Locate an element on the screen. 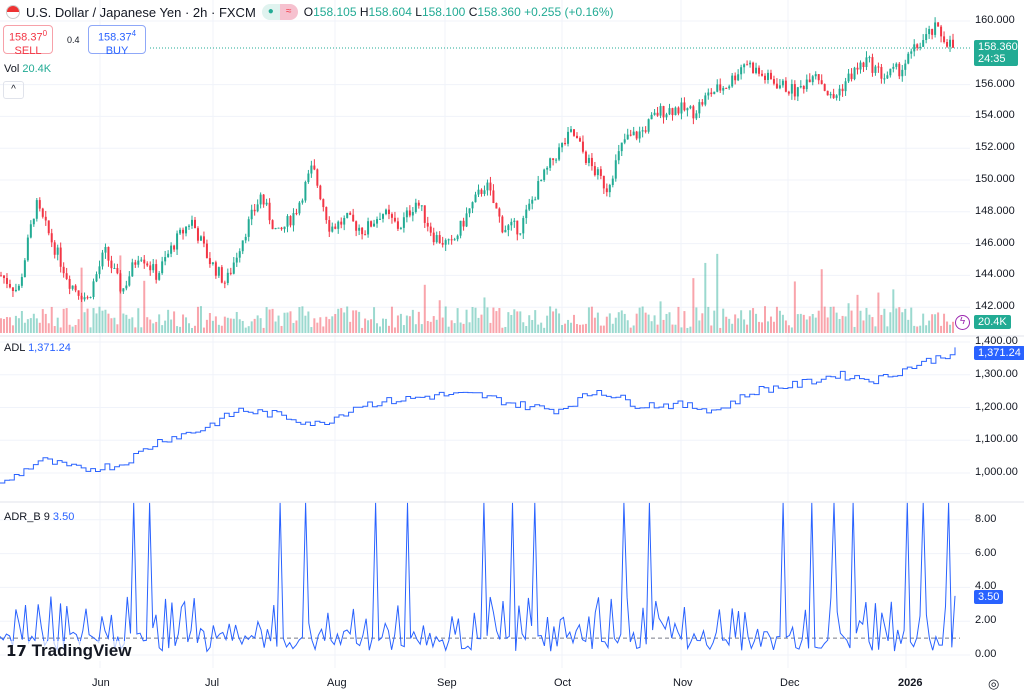  buy-button: 158.374 BUY is located at coordinates (117, 41).